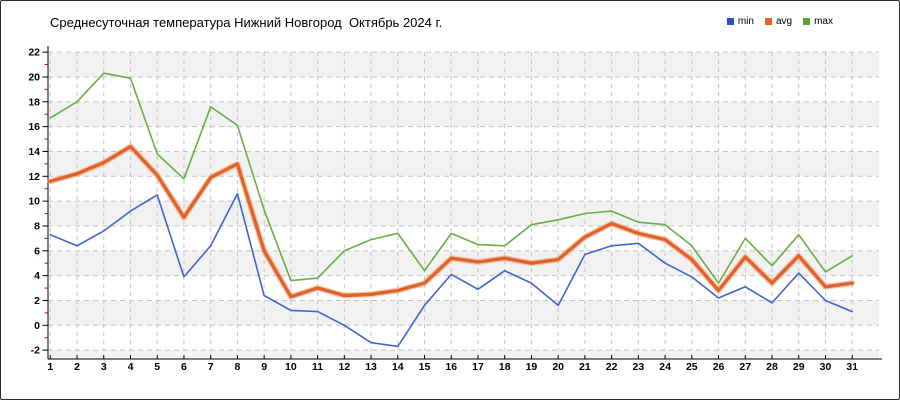 The width and height of the screenshot is (900, 400). I want to click on legend-swatch-avg-icon, so click(768, 21).